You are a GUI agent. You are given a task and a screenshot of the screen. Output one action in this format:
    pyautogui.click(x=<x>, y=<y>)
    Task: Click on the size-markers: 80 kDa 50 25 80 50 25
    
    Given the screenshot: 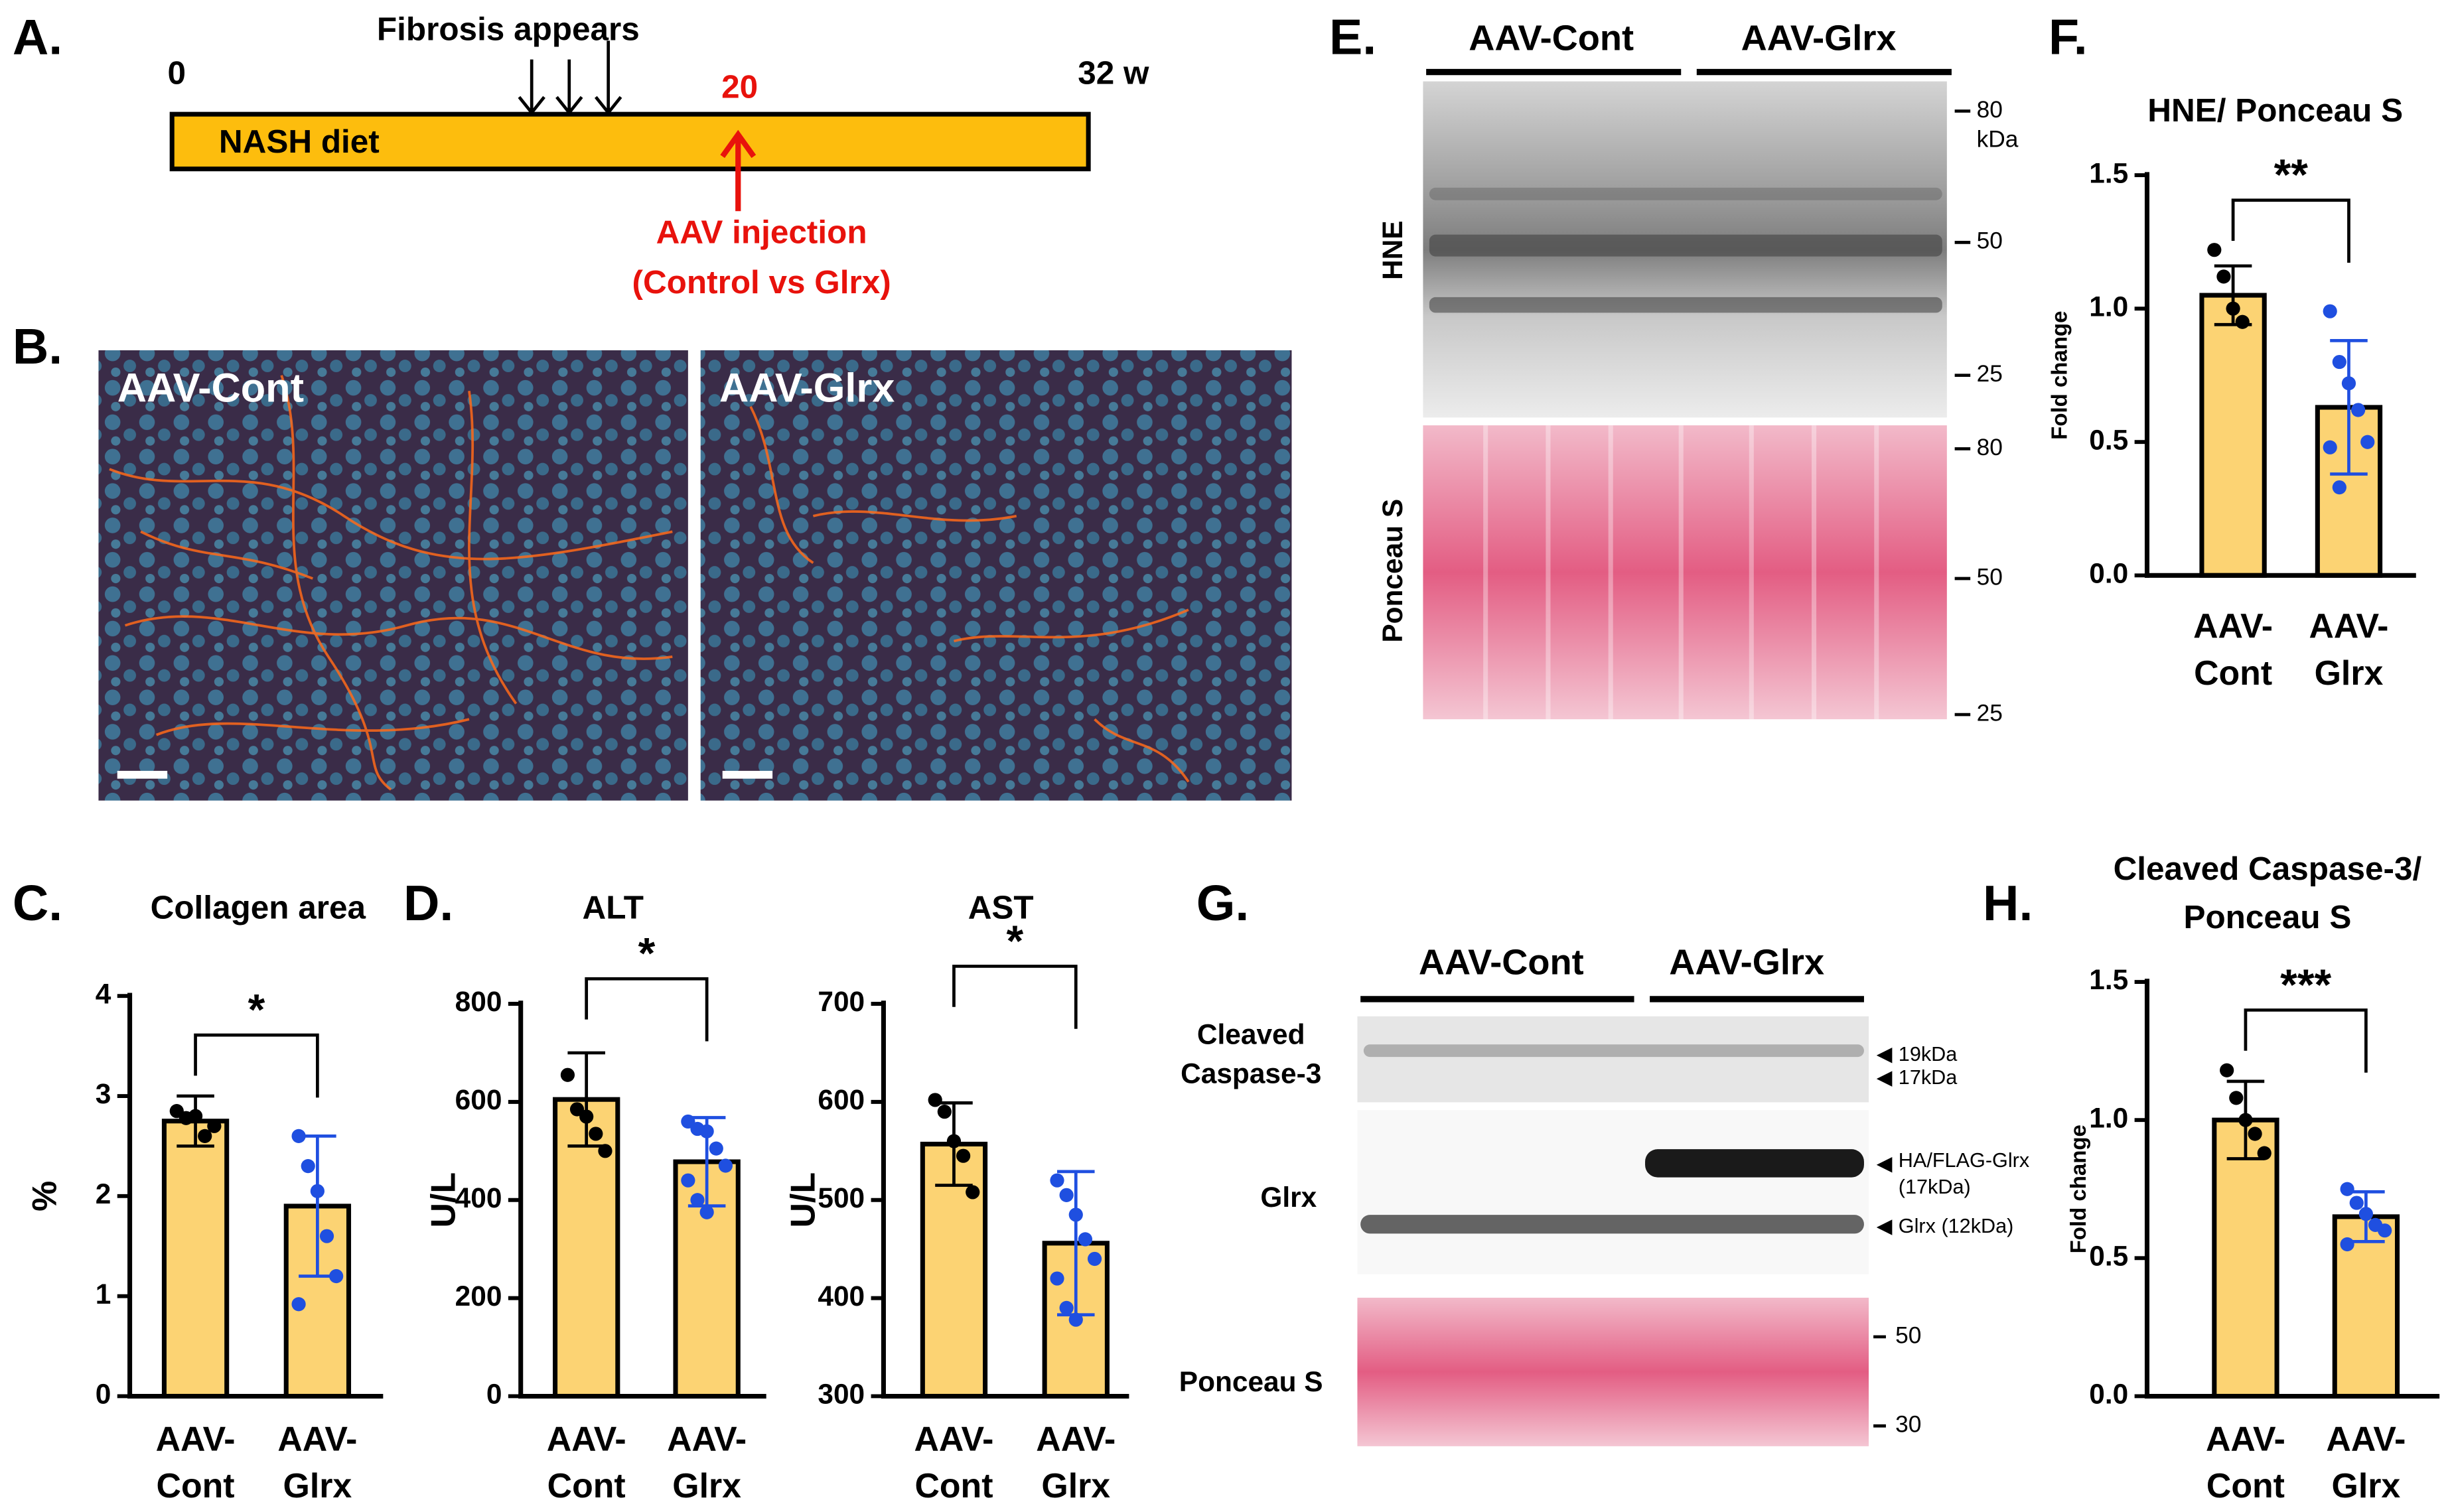 What is the action you would take?
    pyautogui.click(x=1986, y=411)
    